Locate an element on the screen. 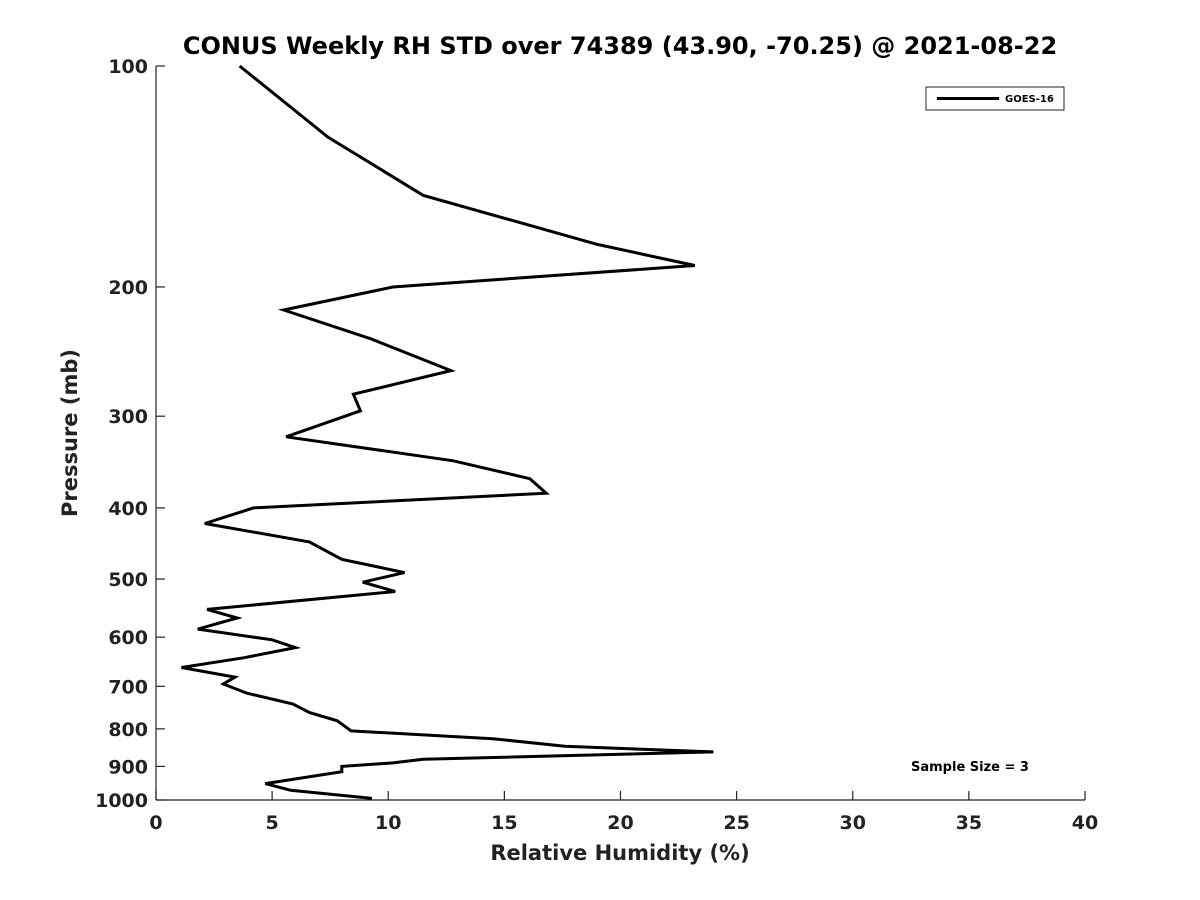 The image size is (1200, 900). x-tick-label: 15 is located at coordinates (504, 823).